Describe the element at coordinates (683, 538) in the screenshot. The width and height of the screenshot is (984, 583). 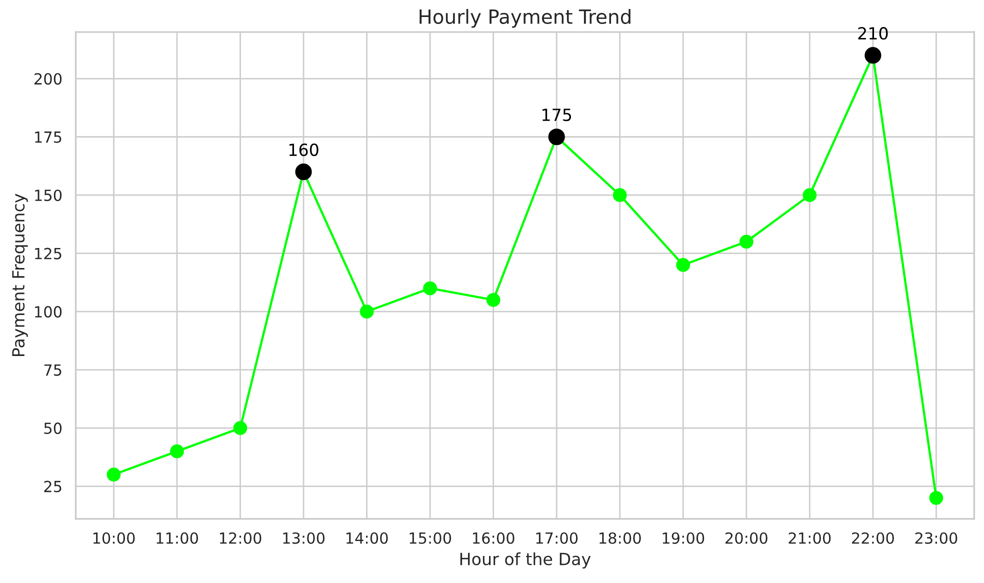
I see `x-tick-label: 19:00` at that location.